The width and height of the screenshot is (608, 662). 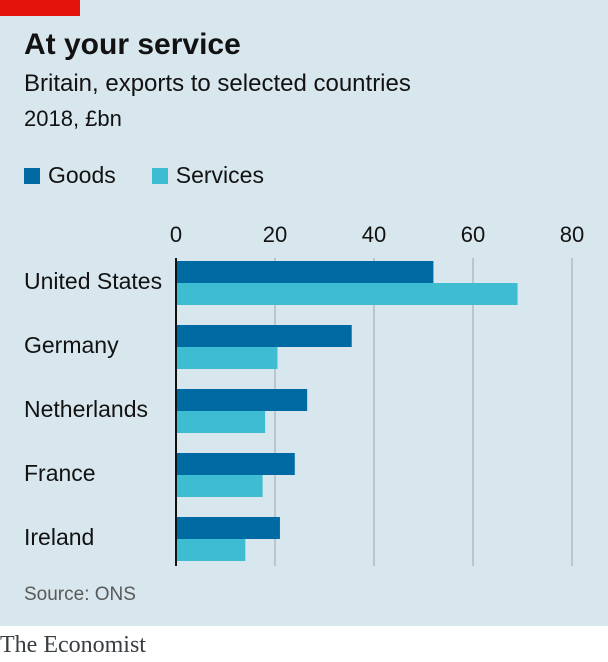 I want to click on legend-label-goods: Goods, so click(x=82, y=175).